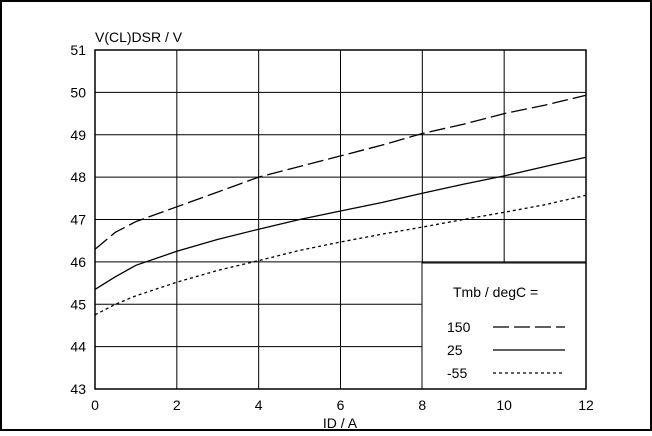 The height and width of the screenshot is (436, 652). What do you see at coordinates (78, 304) in the screenshot?
I see `y-tick-label: 45` at bounding box center [78, 304].